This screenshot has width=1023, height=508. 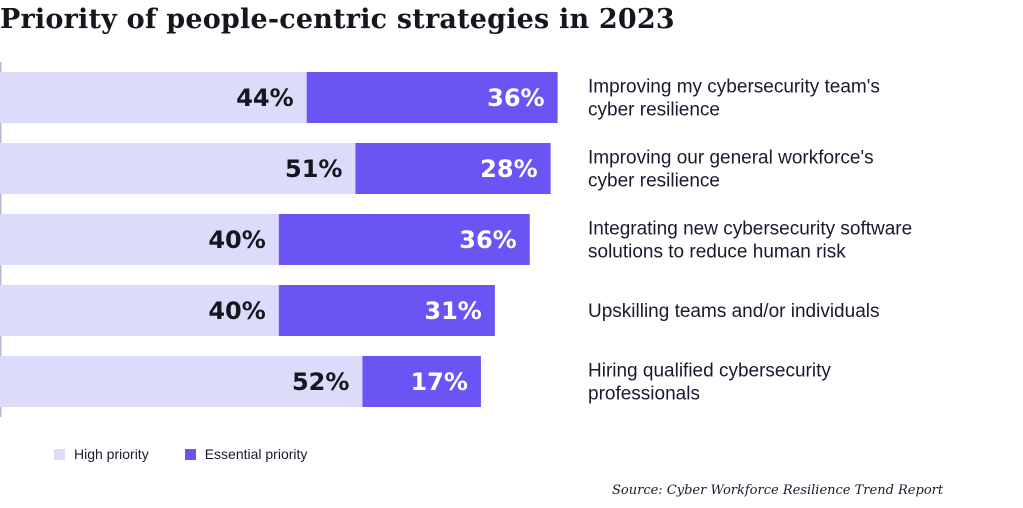 What do you see at coordinates (733, 311) in the screenshot?
I see `category-label-4: Upskilling teams and/or individuals` at bounding box center [733, 311].